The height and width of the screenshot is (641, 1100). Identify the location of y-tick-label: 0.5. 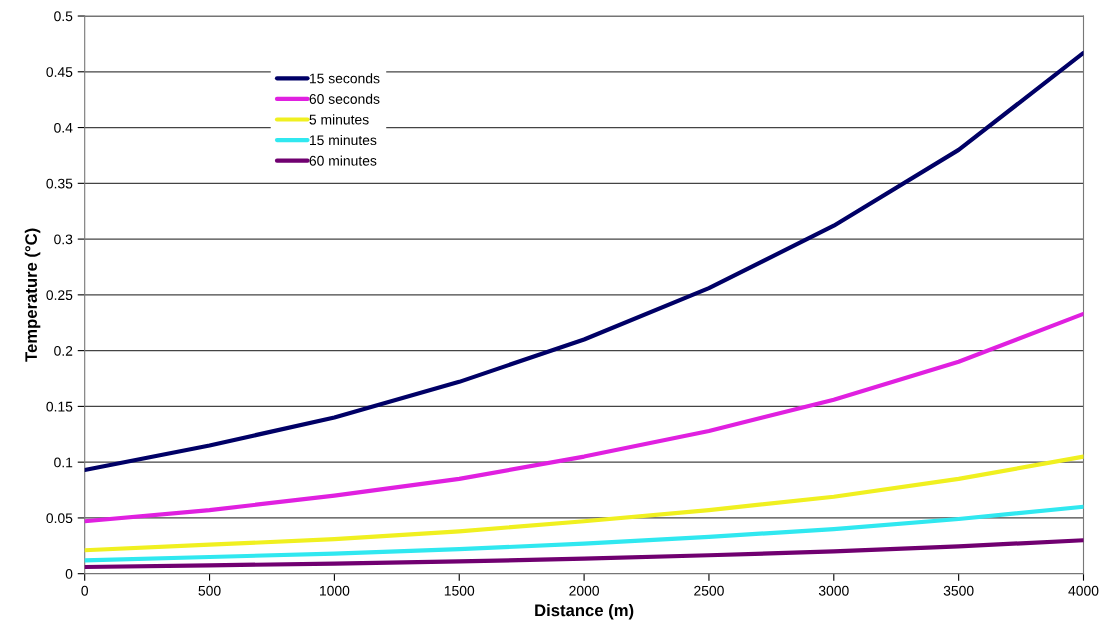
(63, 16).